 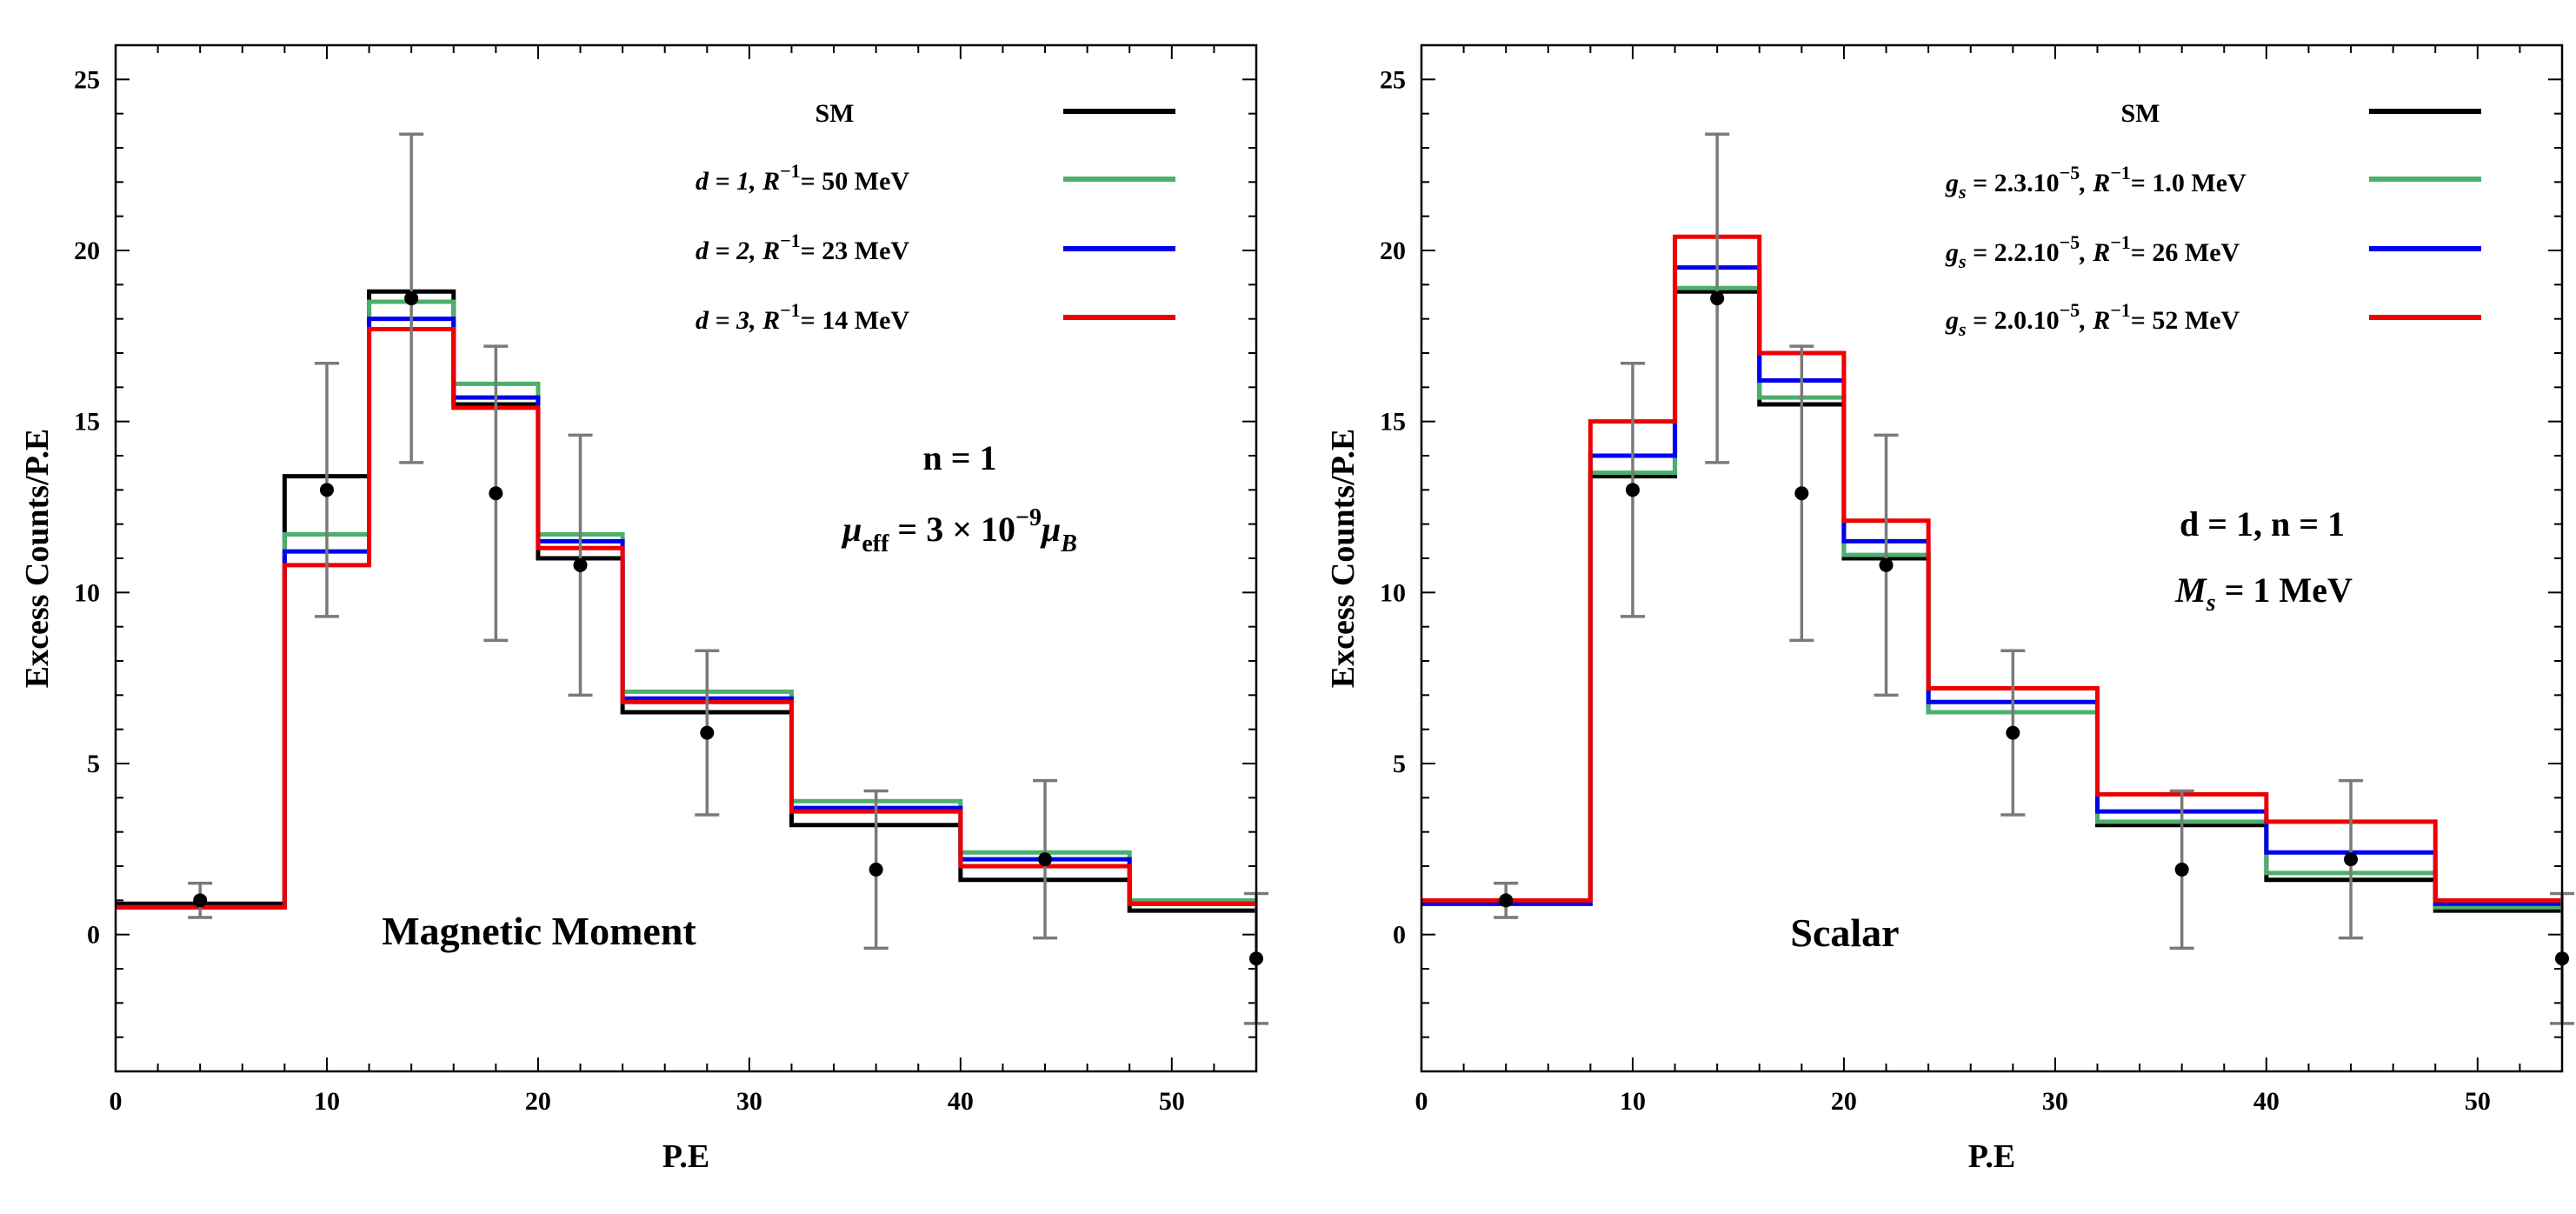 I want to click on left-legend-label-d3: d = 3, R−1= 14 MeV, so click(x=802, y=317).